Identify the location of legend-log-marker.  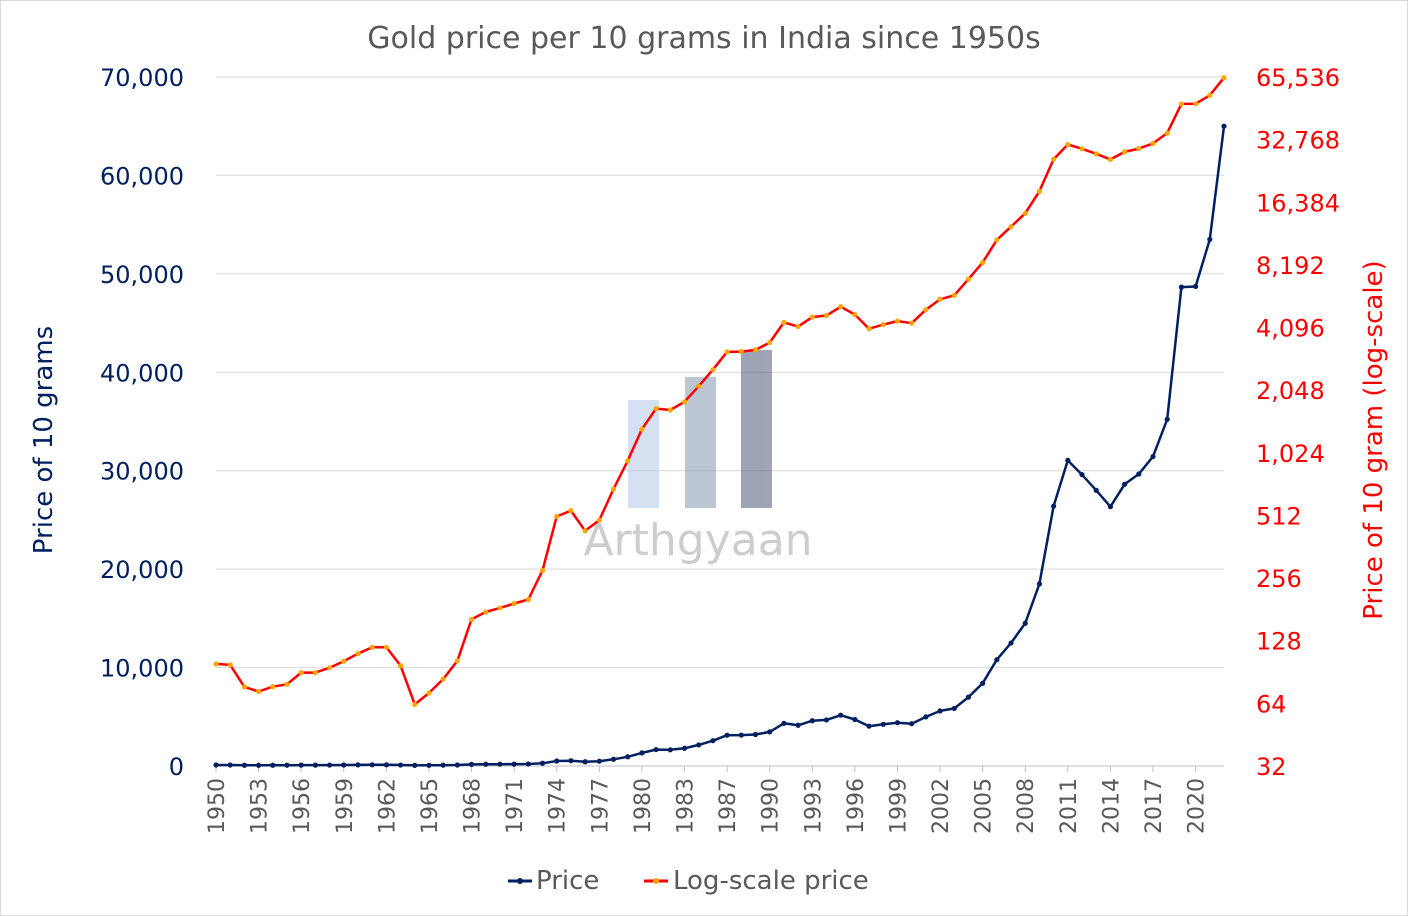
(656, 881).